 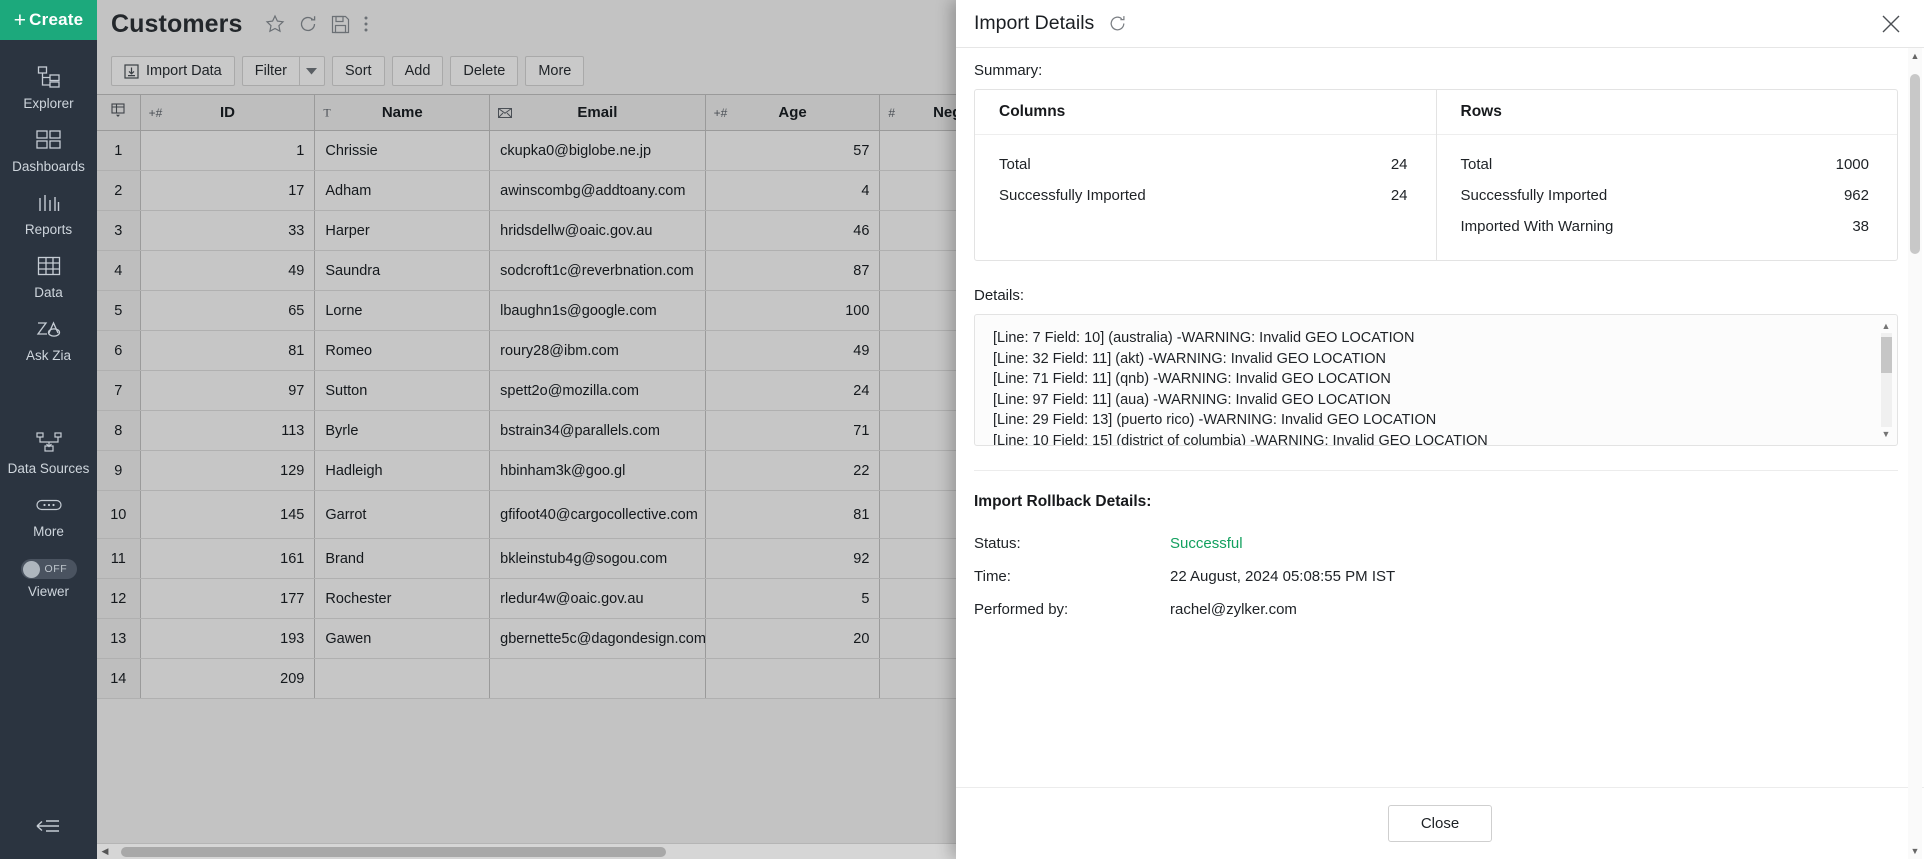 I want to click on create-button: + Create, so click(x=48, y=20).